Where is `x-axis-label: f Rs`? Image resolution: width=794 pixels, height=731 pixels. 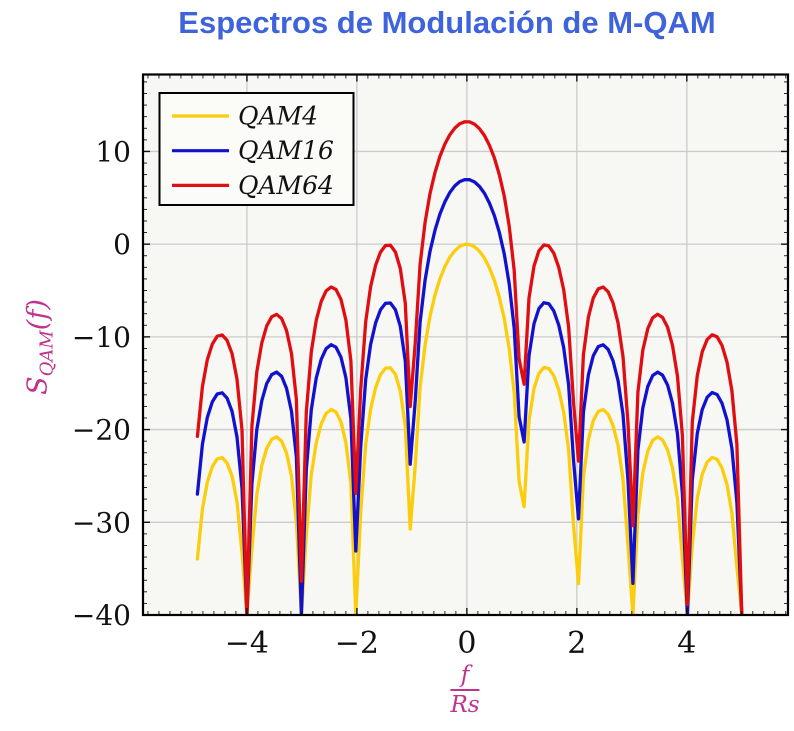
x-axis-label: f Rs is located at coordinates (464, 690).